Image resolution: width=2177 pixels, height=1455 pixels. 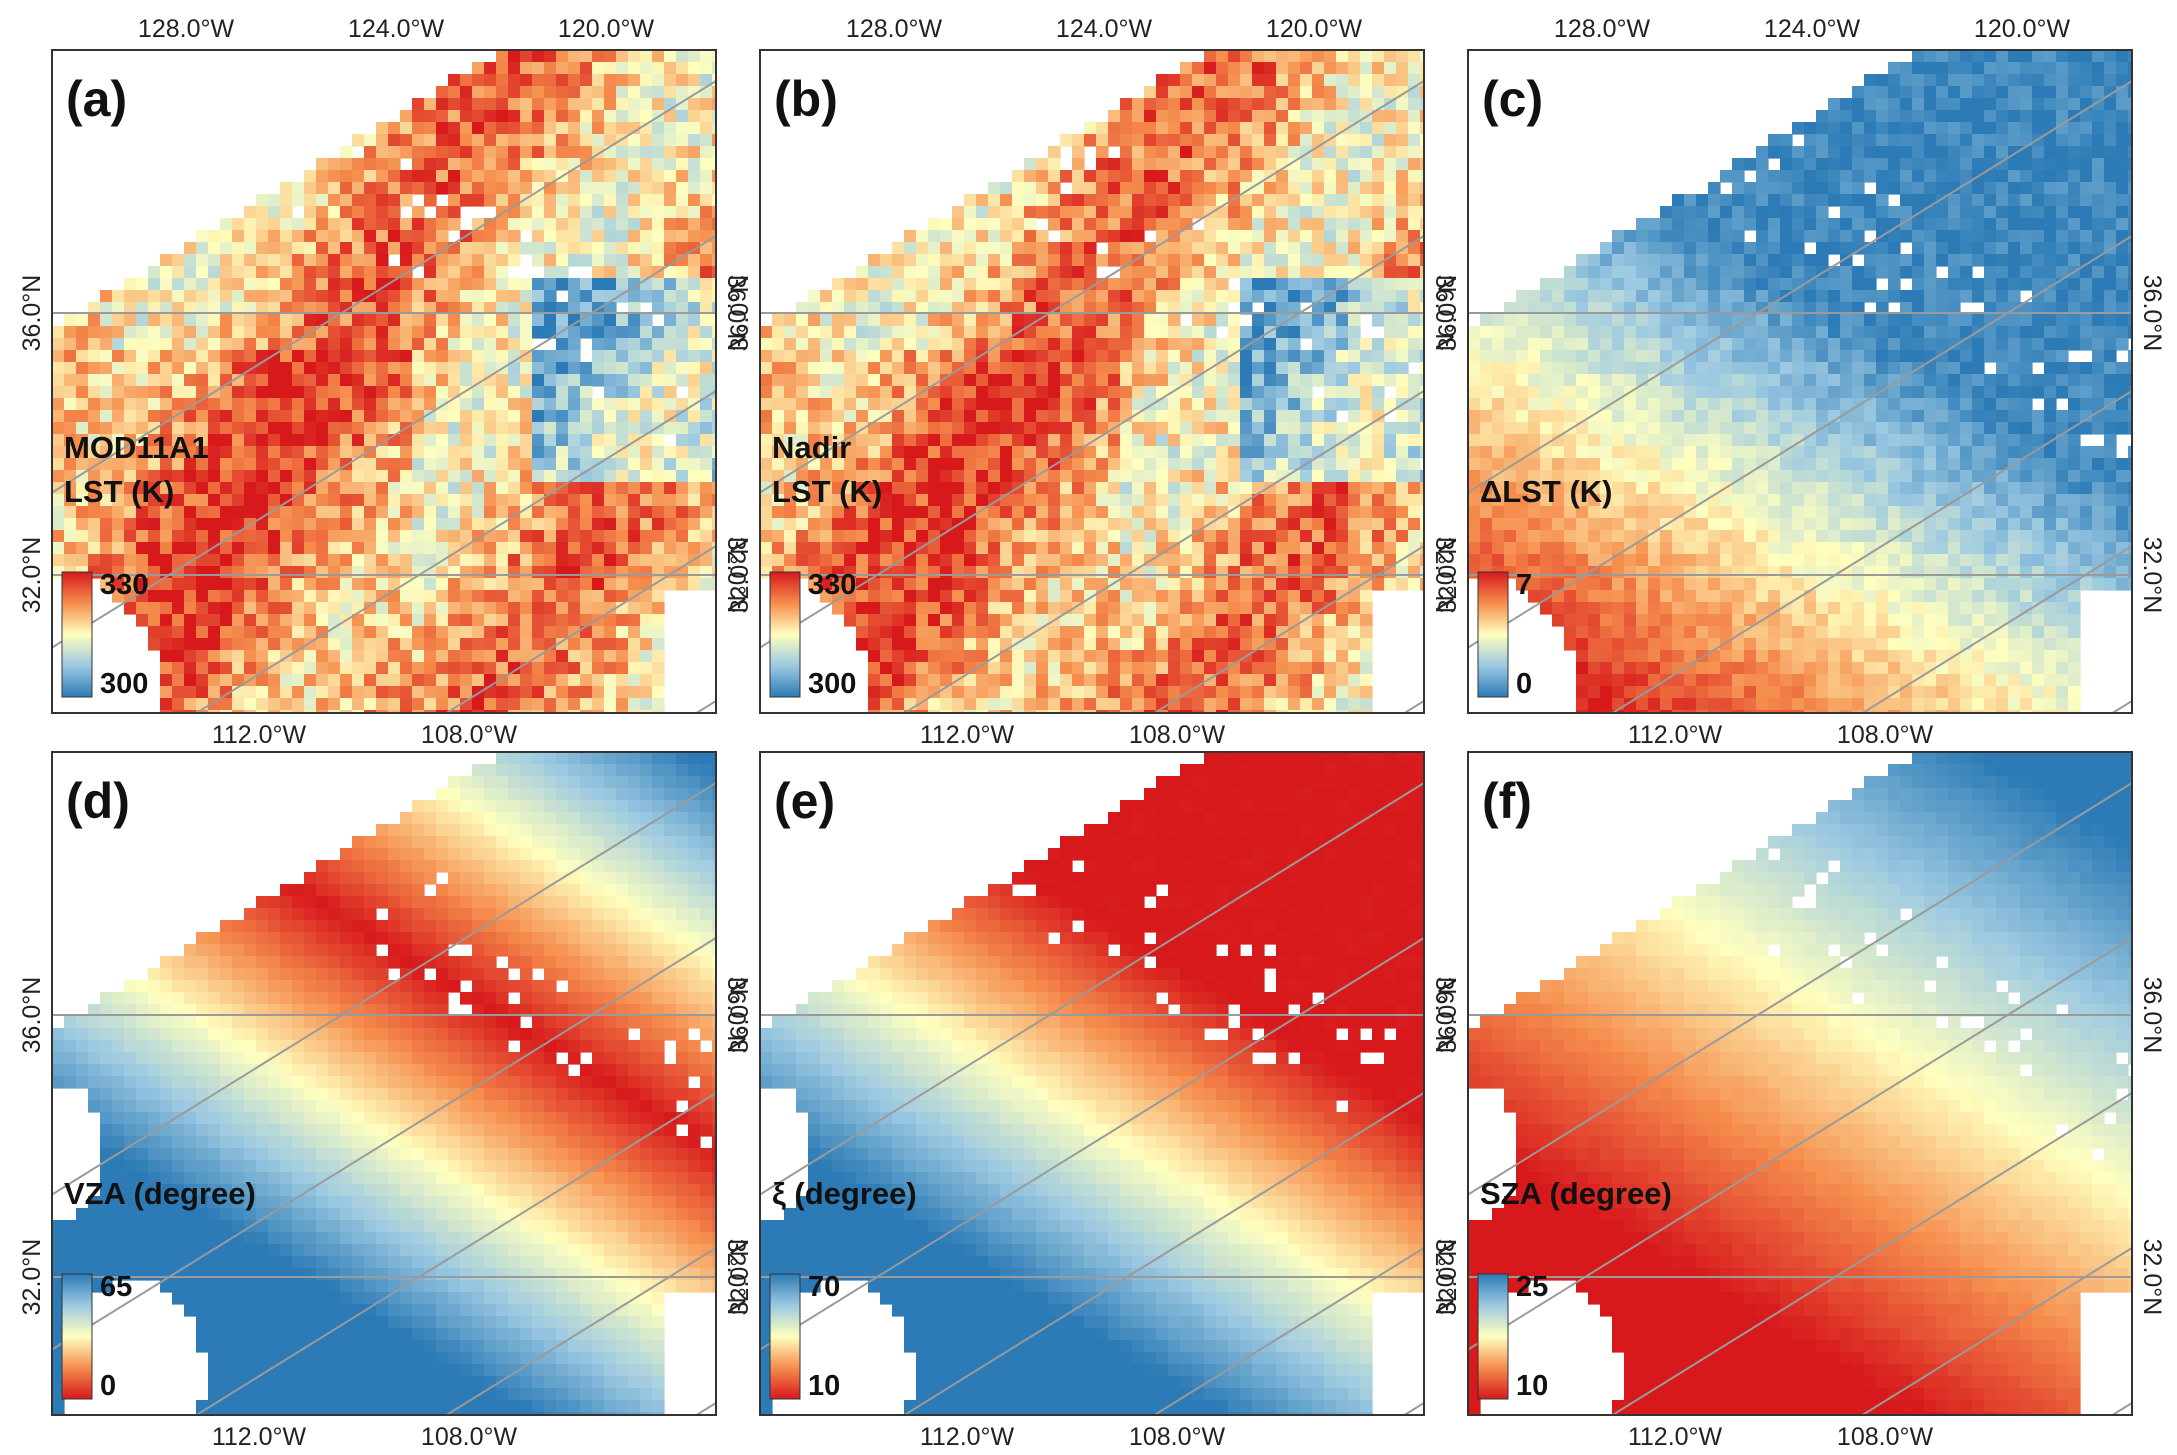 What do you see at coordinates (116, 1287) in the screenshot?
I see `colorbar-max-label: 65` at bounding box center [116, 1287].